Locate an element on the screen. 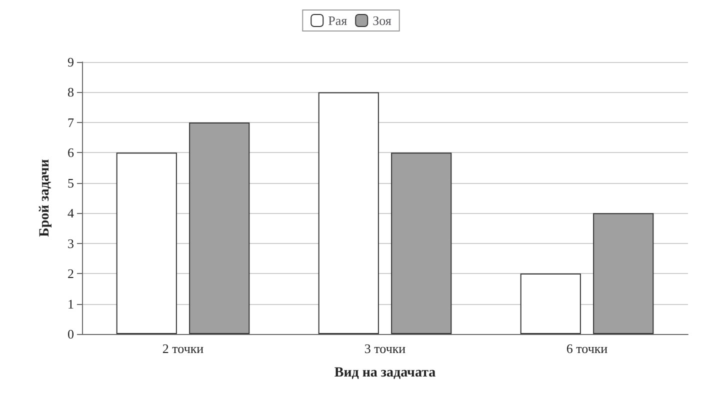 This screenshot has height=400, width=702. y-tick-label: 2 is located at coordinates (71, 274).